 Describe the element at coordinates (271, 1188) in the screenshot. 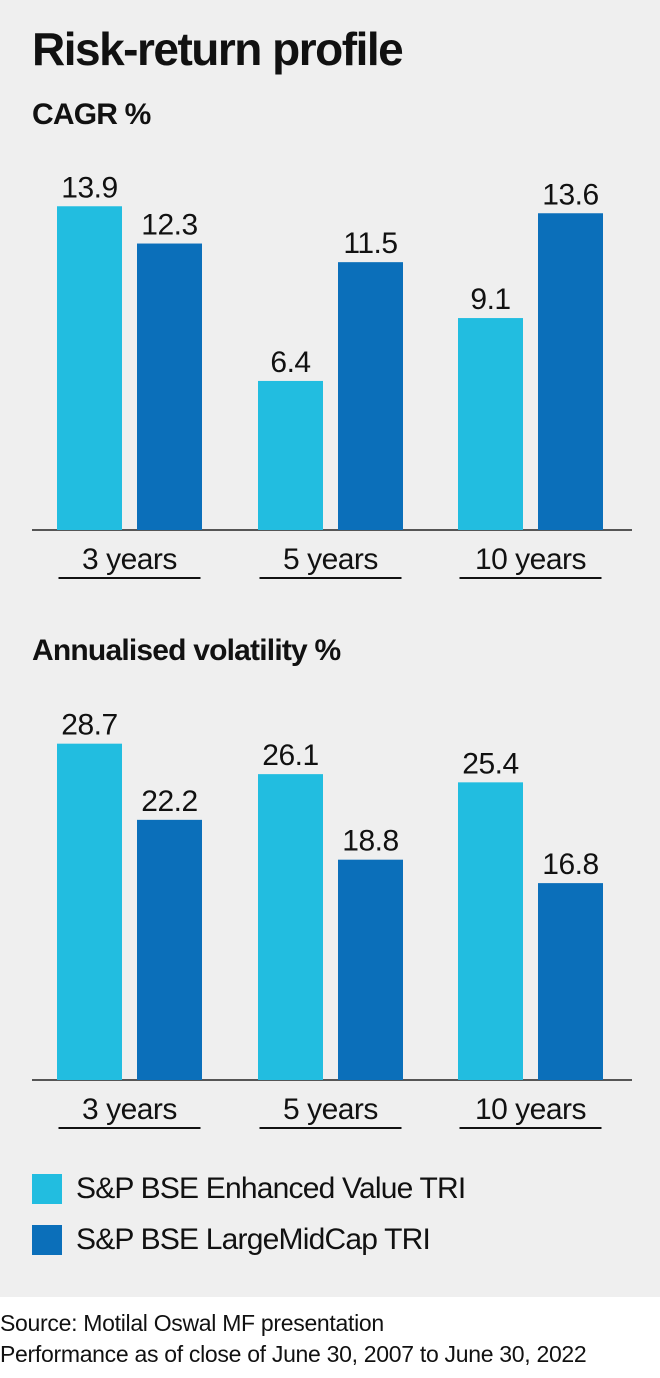

I see `legend-label-enhanced-value: S&P BSE Enhanced Value TRI` at that location.